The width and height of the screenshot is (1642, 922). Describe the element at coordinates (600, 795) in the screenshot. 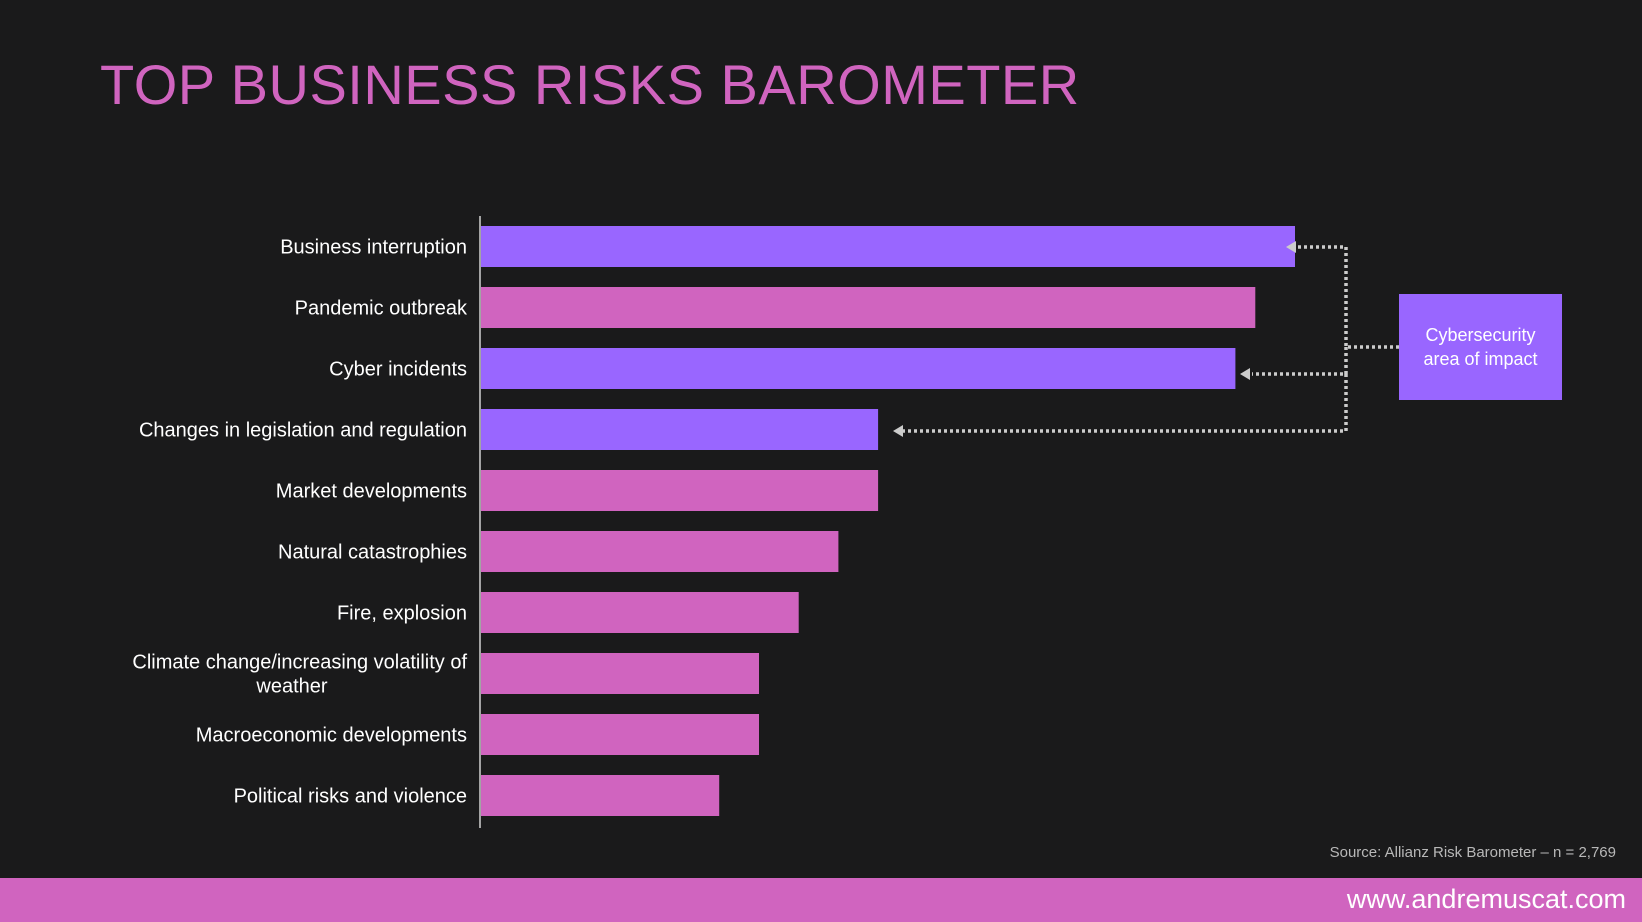

I see `bar-political-risks-and-violence` at that location.